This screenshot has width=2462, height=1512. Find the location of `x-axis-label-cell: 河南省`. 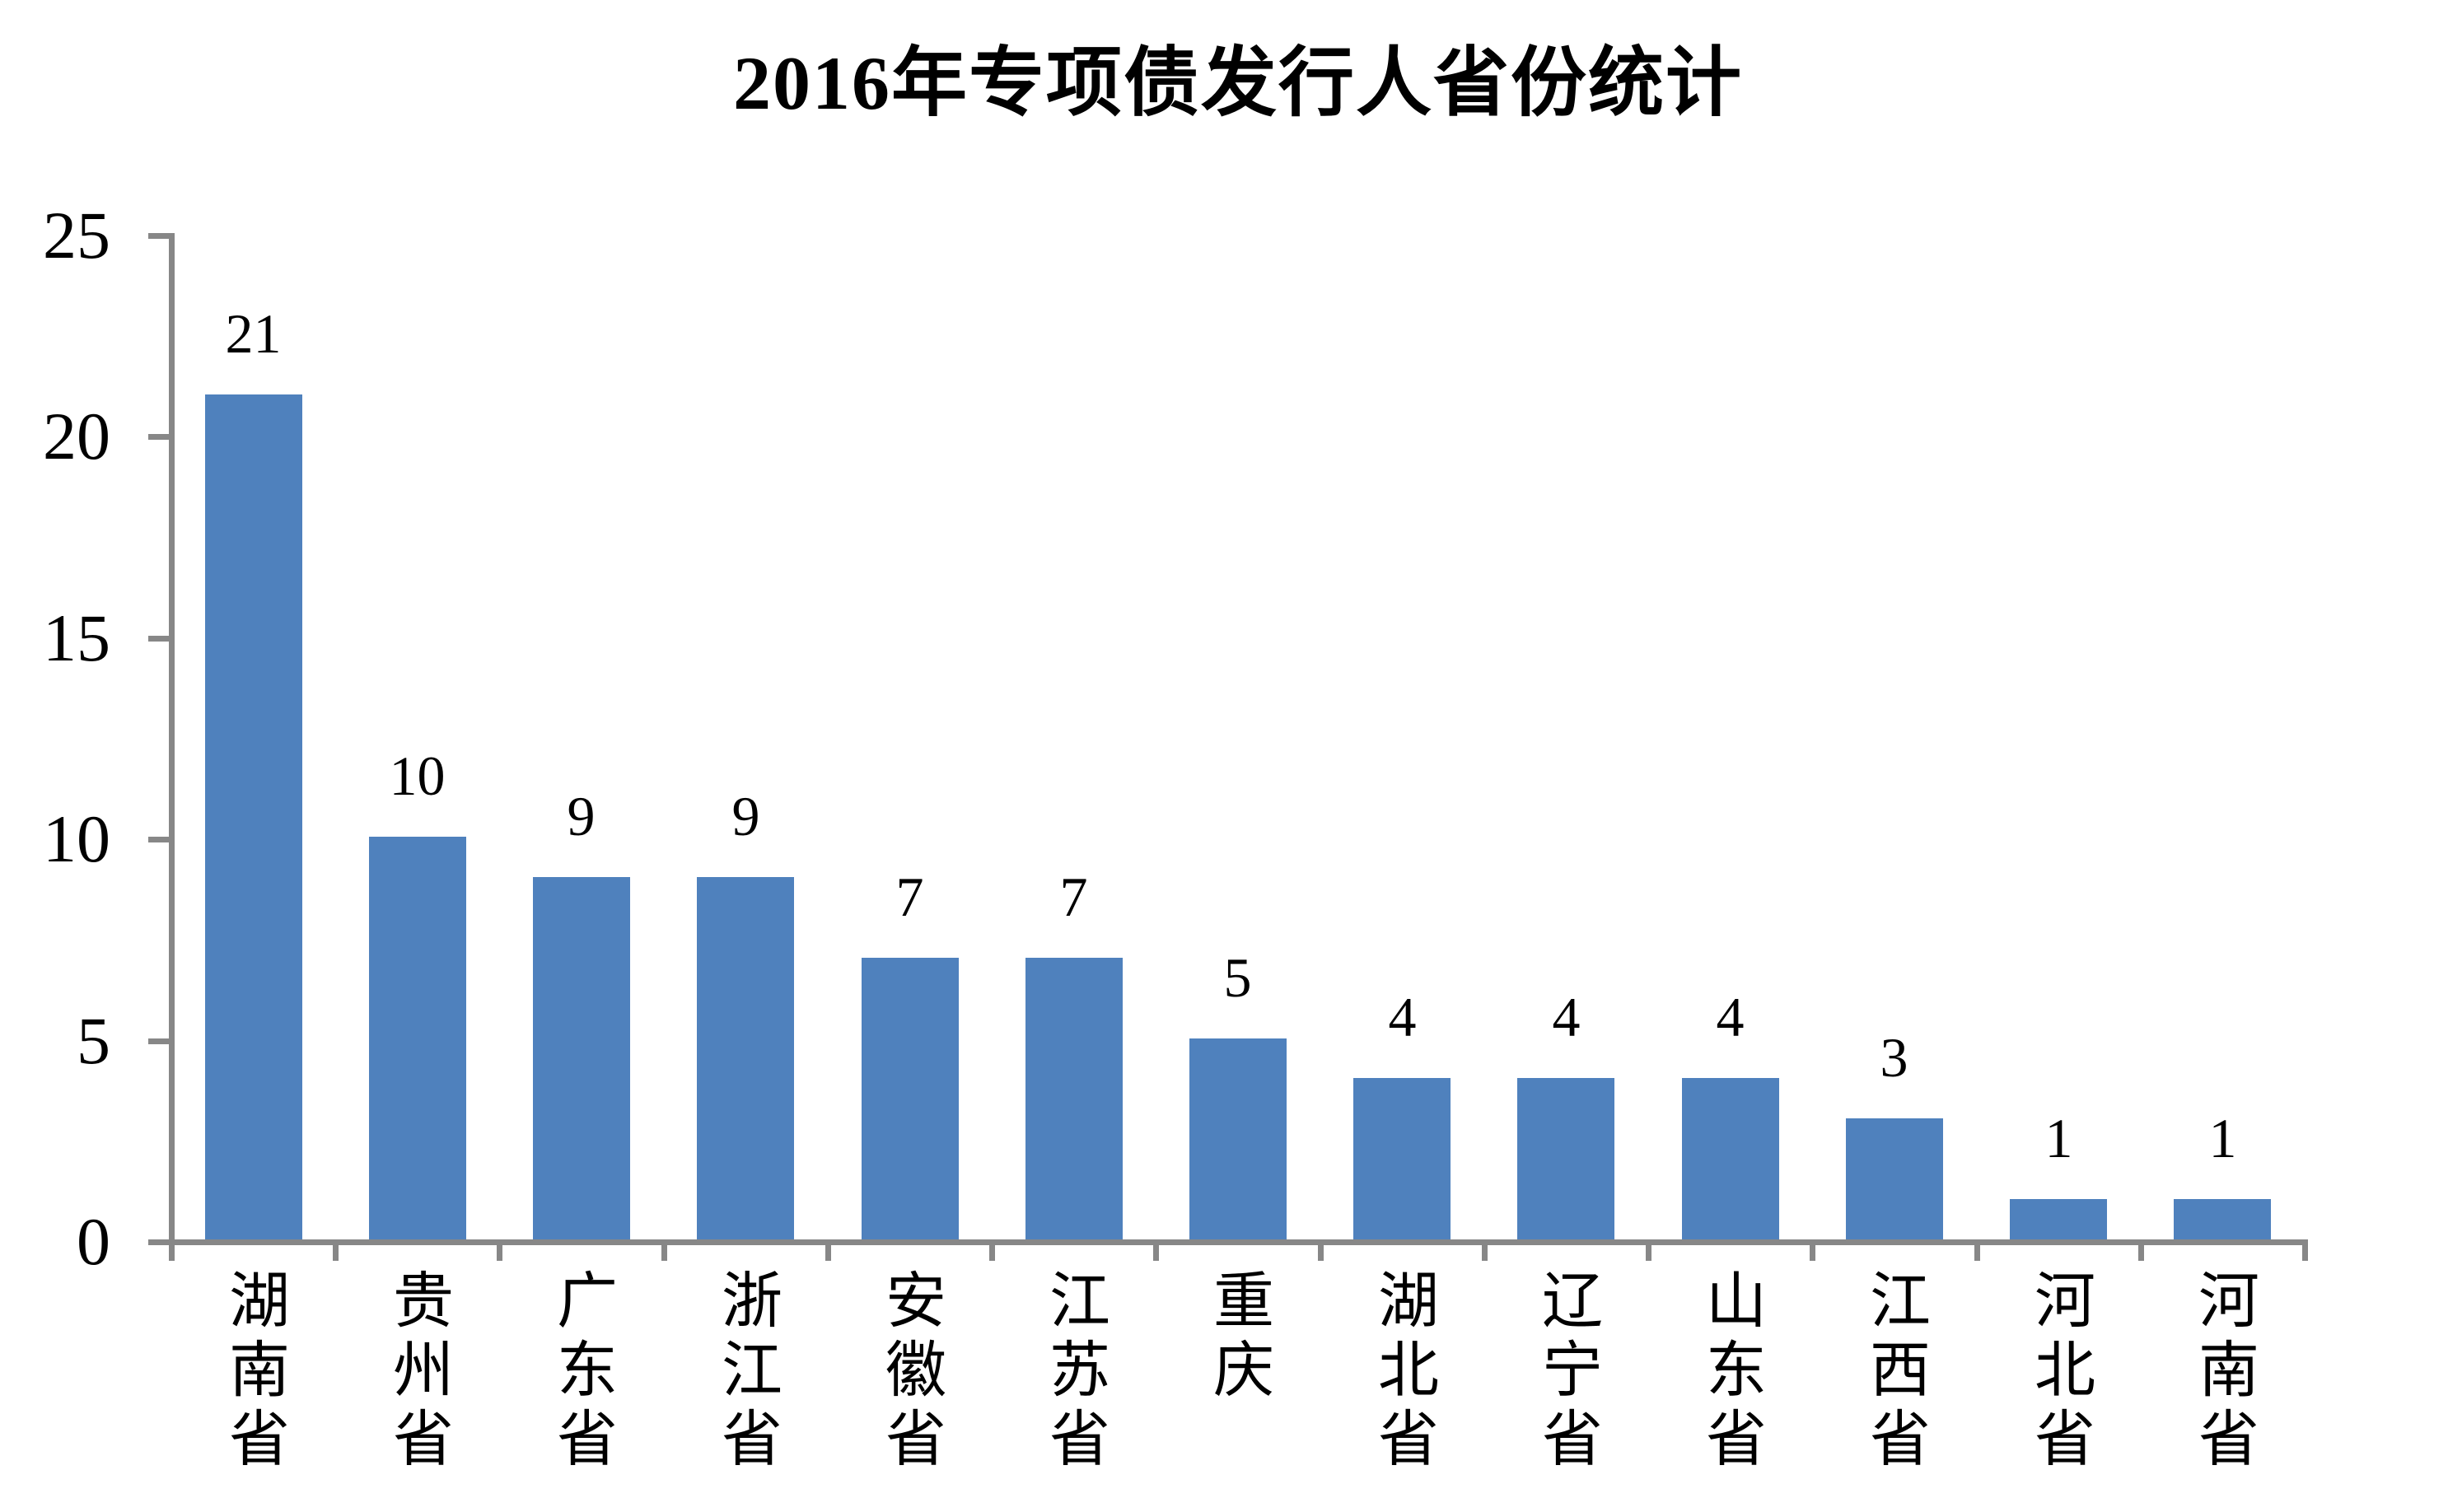

x-axis-label-cell: 河南省 is located at coordinates (2223, 1372).